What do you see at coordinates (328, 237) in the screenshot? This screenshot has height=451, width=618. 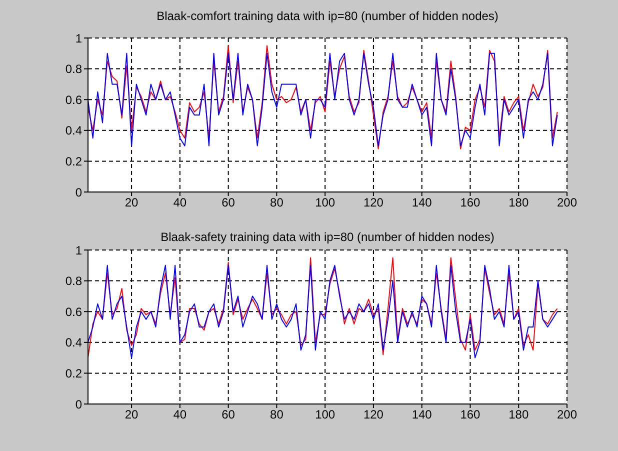 I see `chart-title: Blaak-safety training data with ip=80 (number of hidden nodes)` at bounding box center [328, 237].